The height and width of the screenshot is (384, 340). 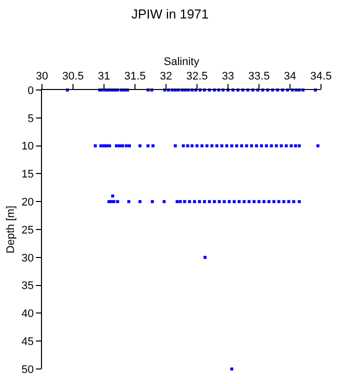 What do you see at coordinates (28, 146) in the screenshot?
I see `y-tick-label: 10` at bounding box center [28, 146].